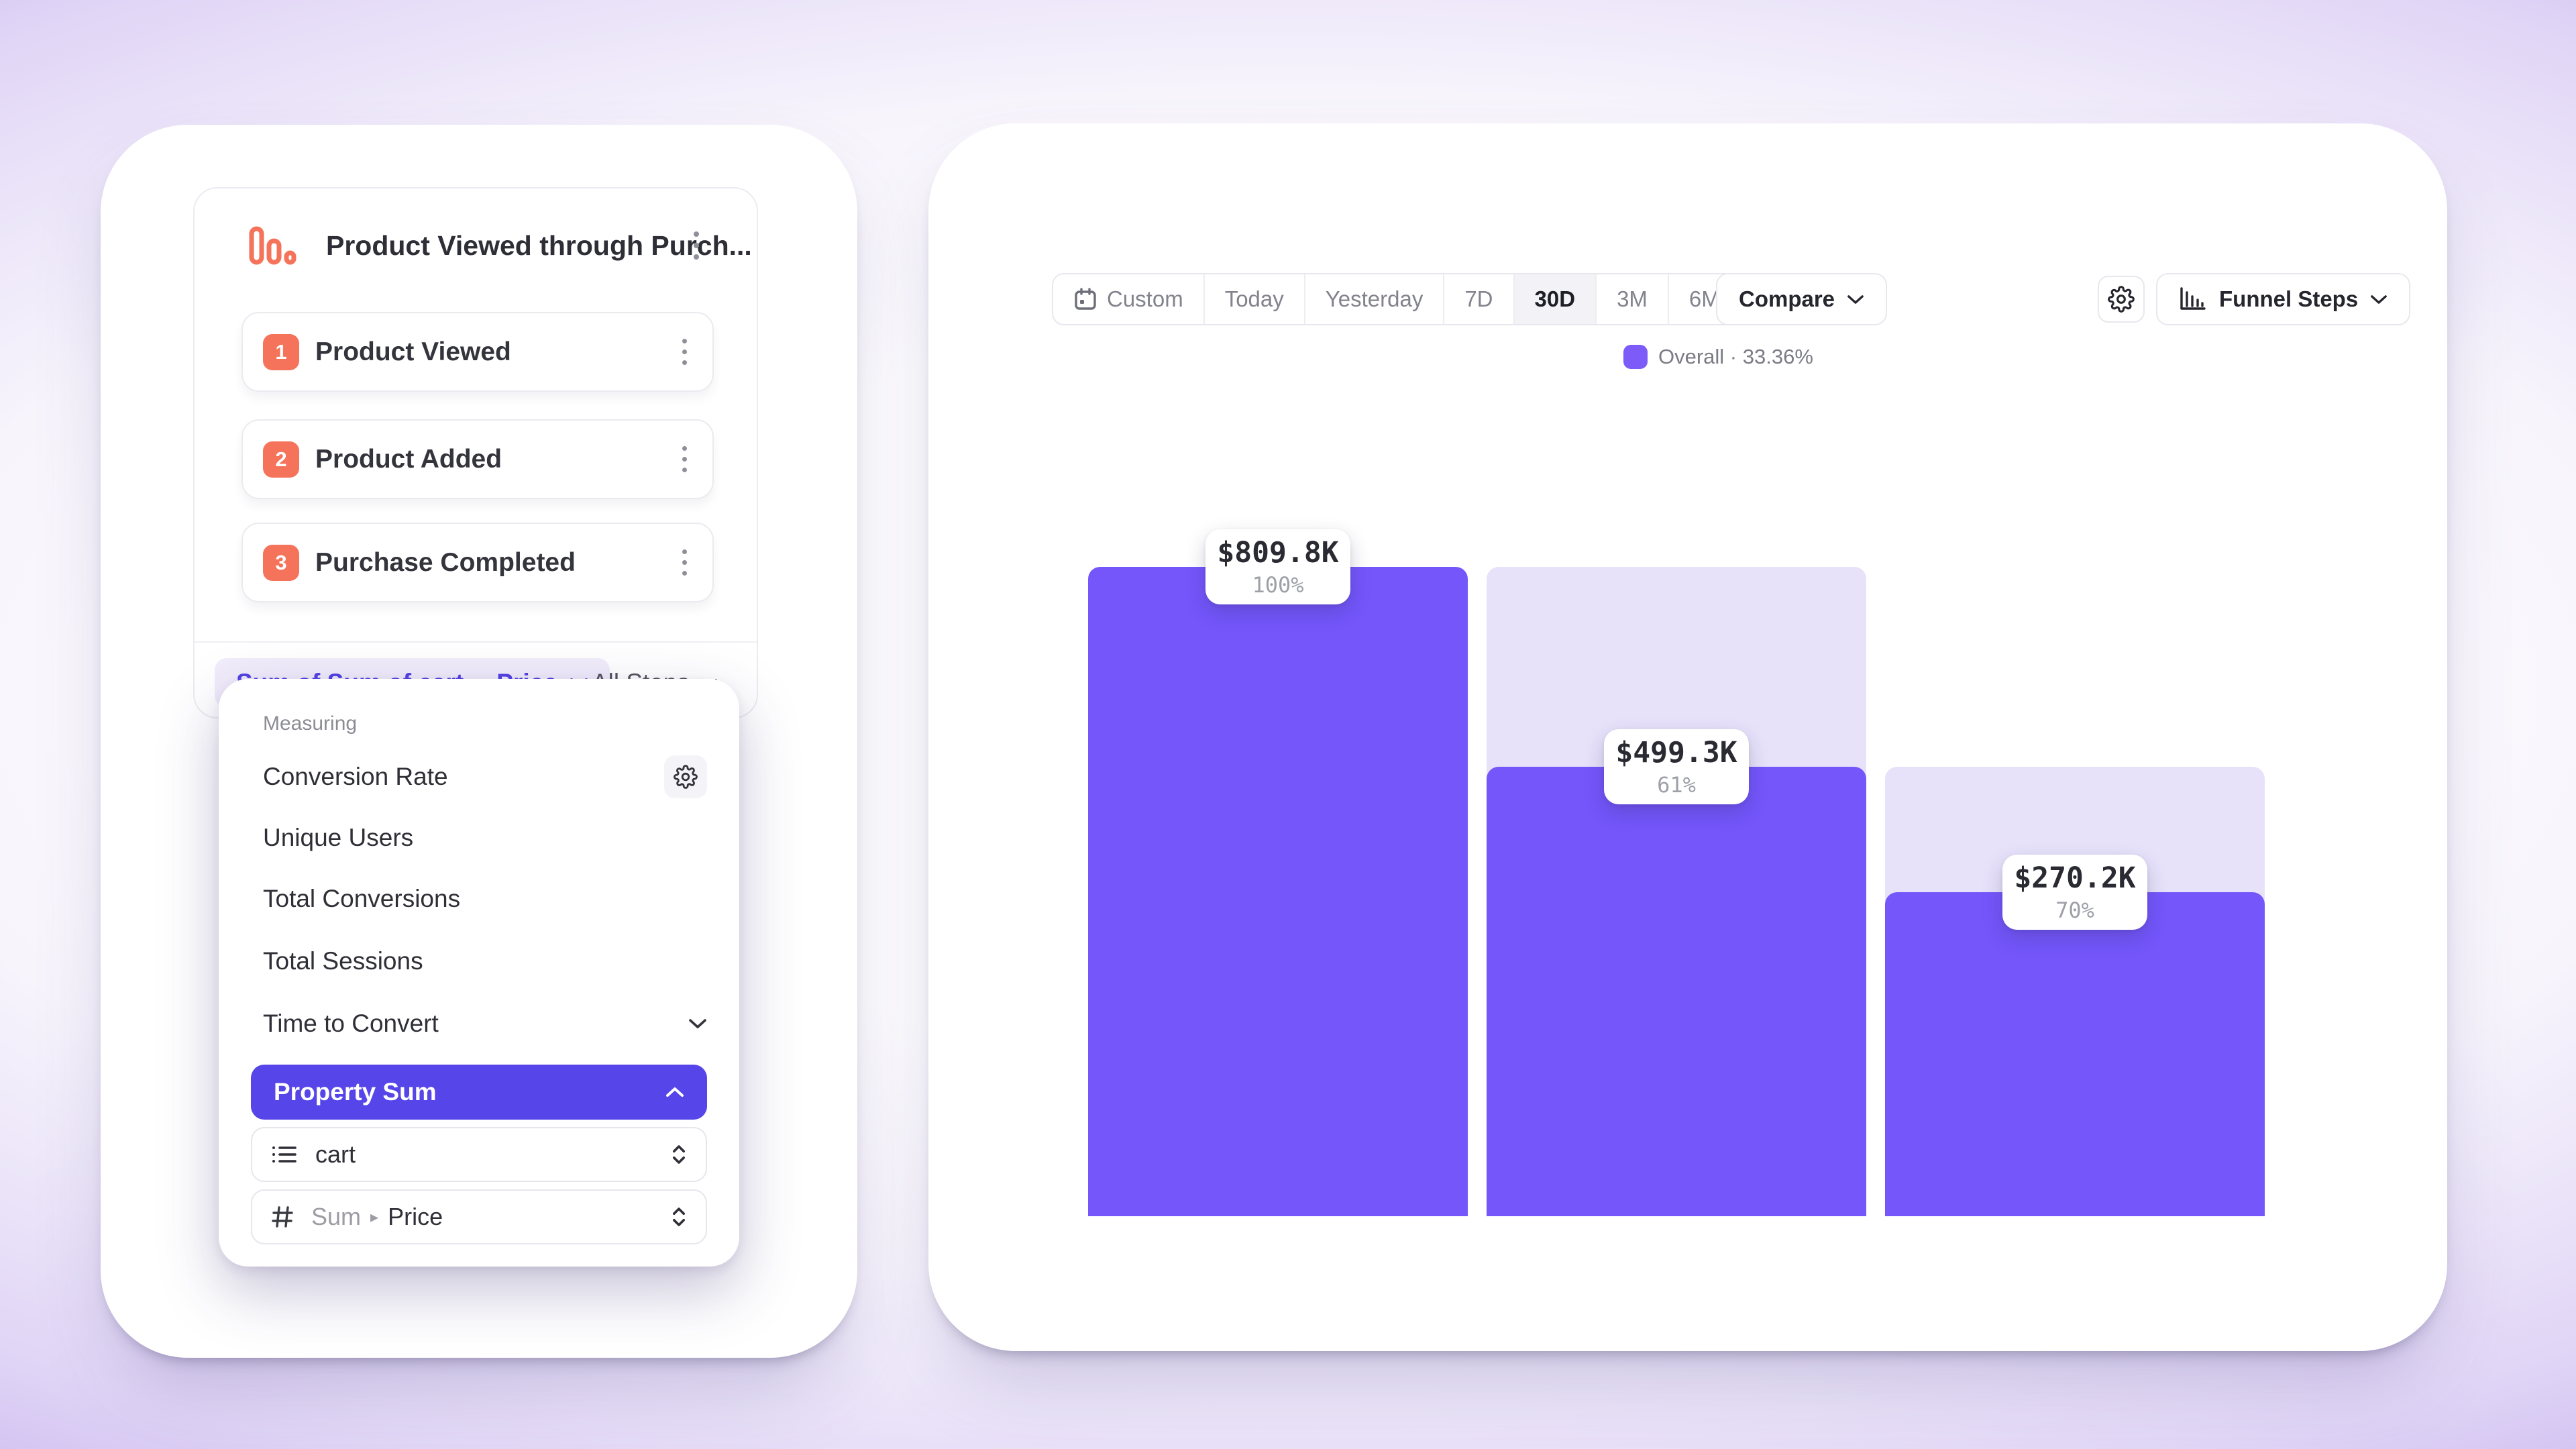  I want to click on funnel-step-1: 1 Product Viewed, so click(477, 352).